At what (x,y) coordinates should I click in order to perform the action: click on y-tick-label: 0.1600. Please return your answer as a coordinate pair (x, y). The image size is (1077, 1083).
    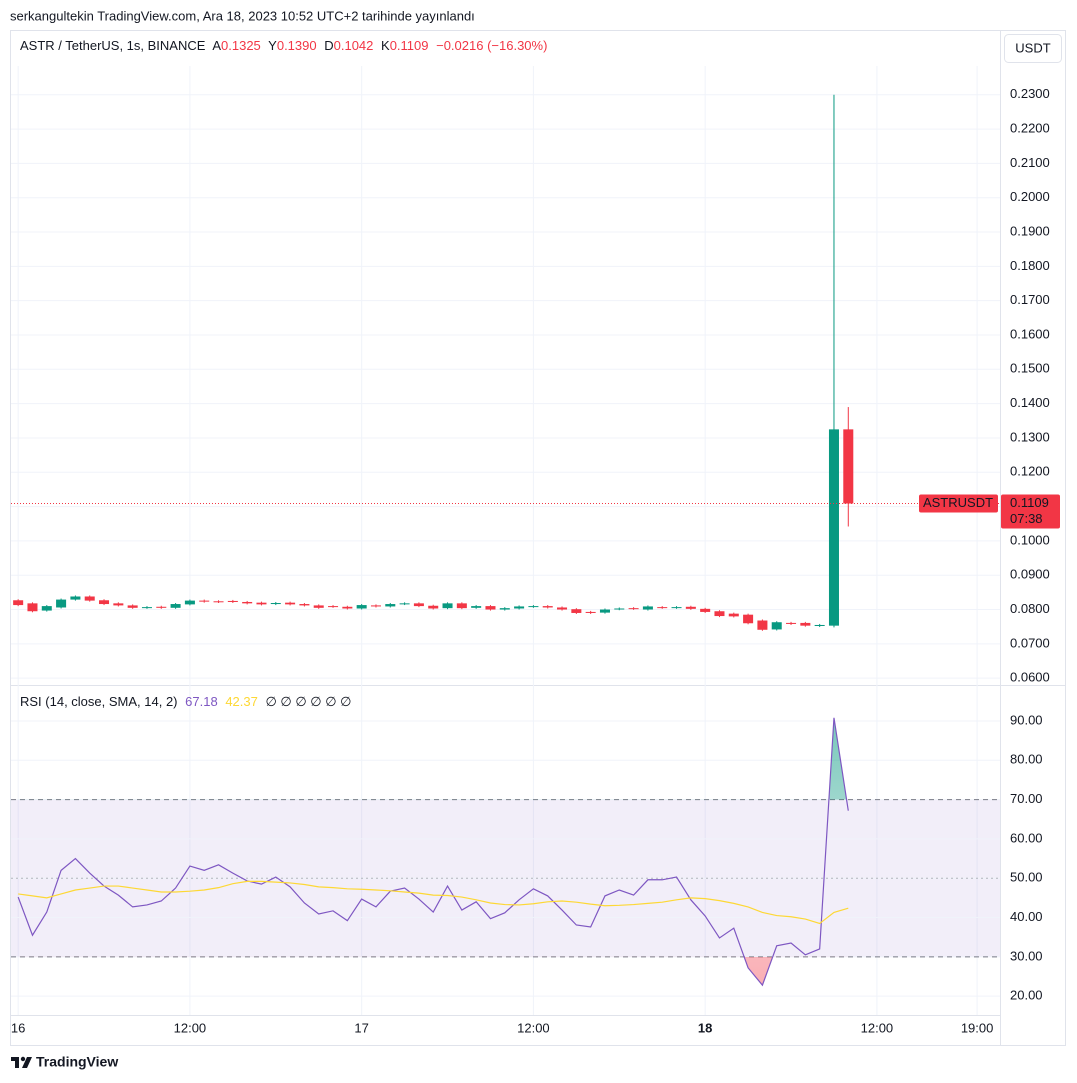
    Looking at the image, I should click on (1030, 333).